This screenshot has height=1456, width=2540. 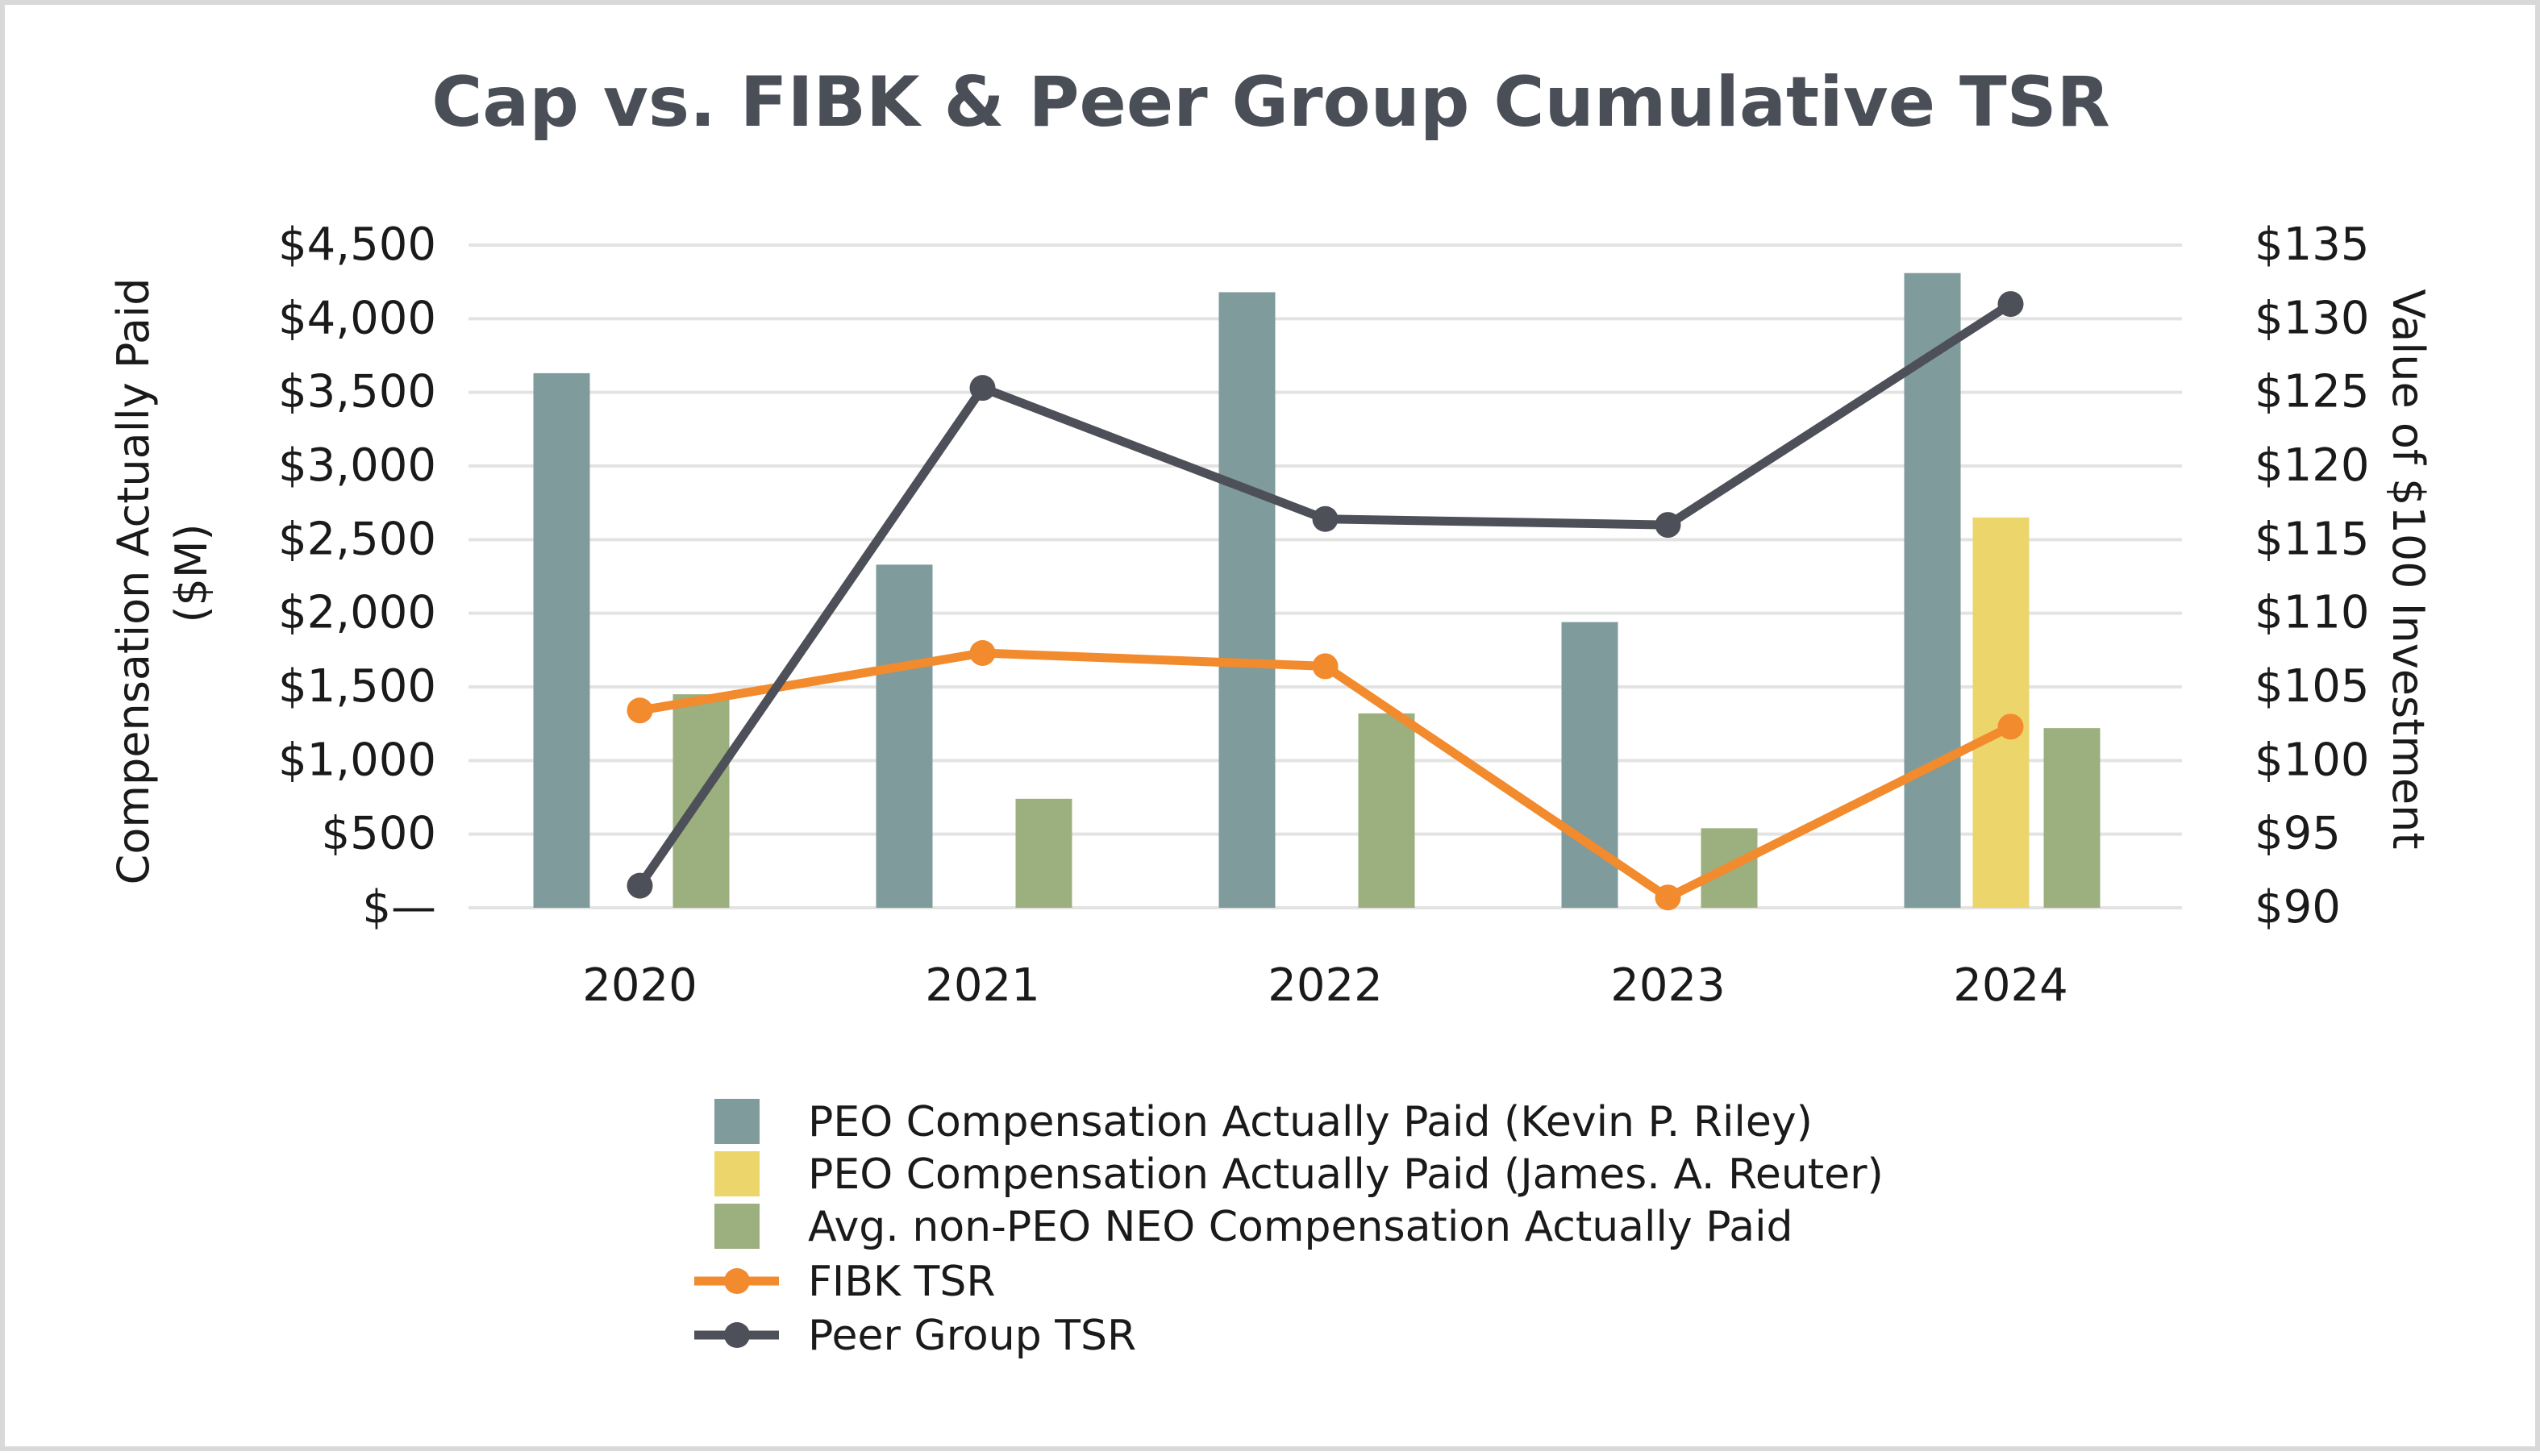 What do you see at coordinates (2312, 465) in the screenshot?
I see `right-tick-label: $120` at bounding box center [2312, 465].